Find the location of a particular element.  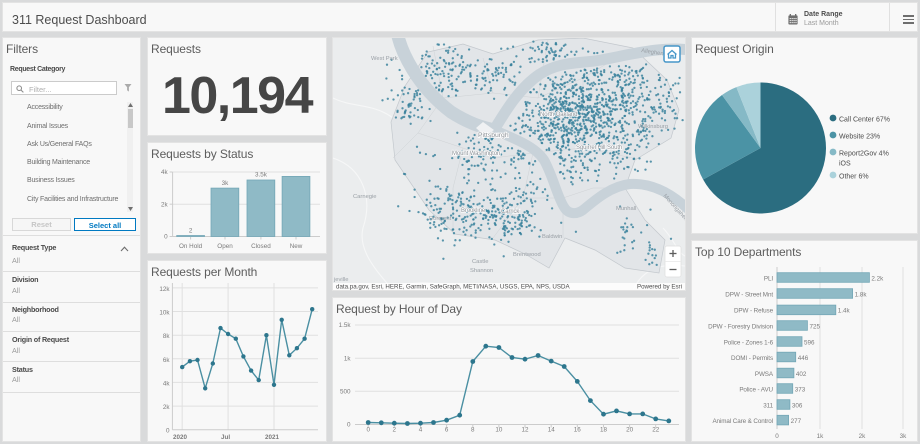

svg-text: Alleghen is located at coordinates (652, 52).